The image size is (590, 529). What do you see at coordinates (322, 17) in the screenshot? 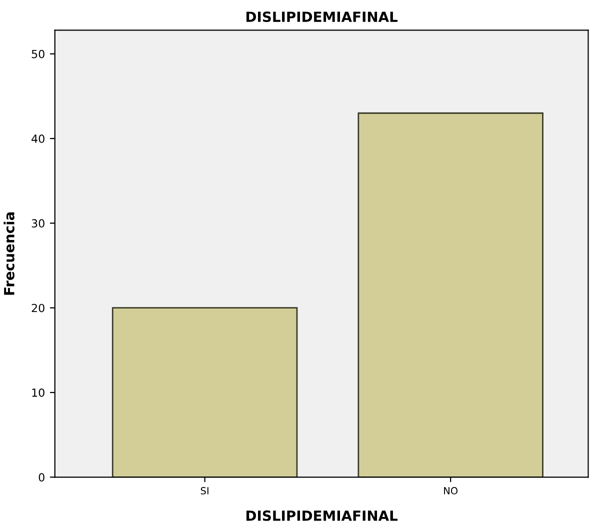
I see `chart-title: DISLIPIDEMIAFINAL` at bounding box center [322, 17].